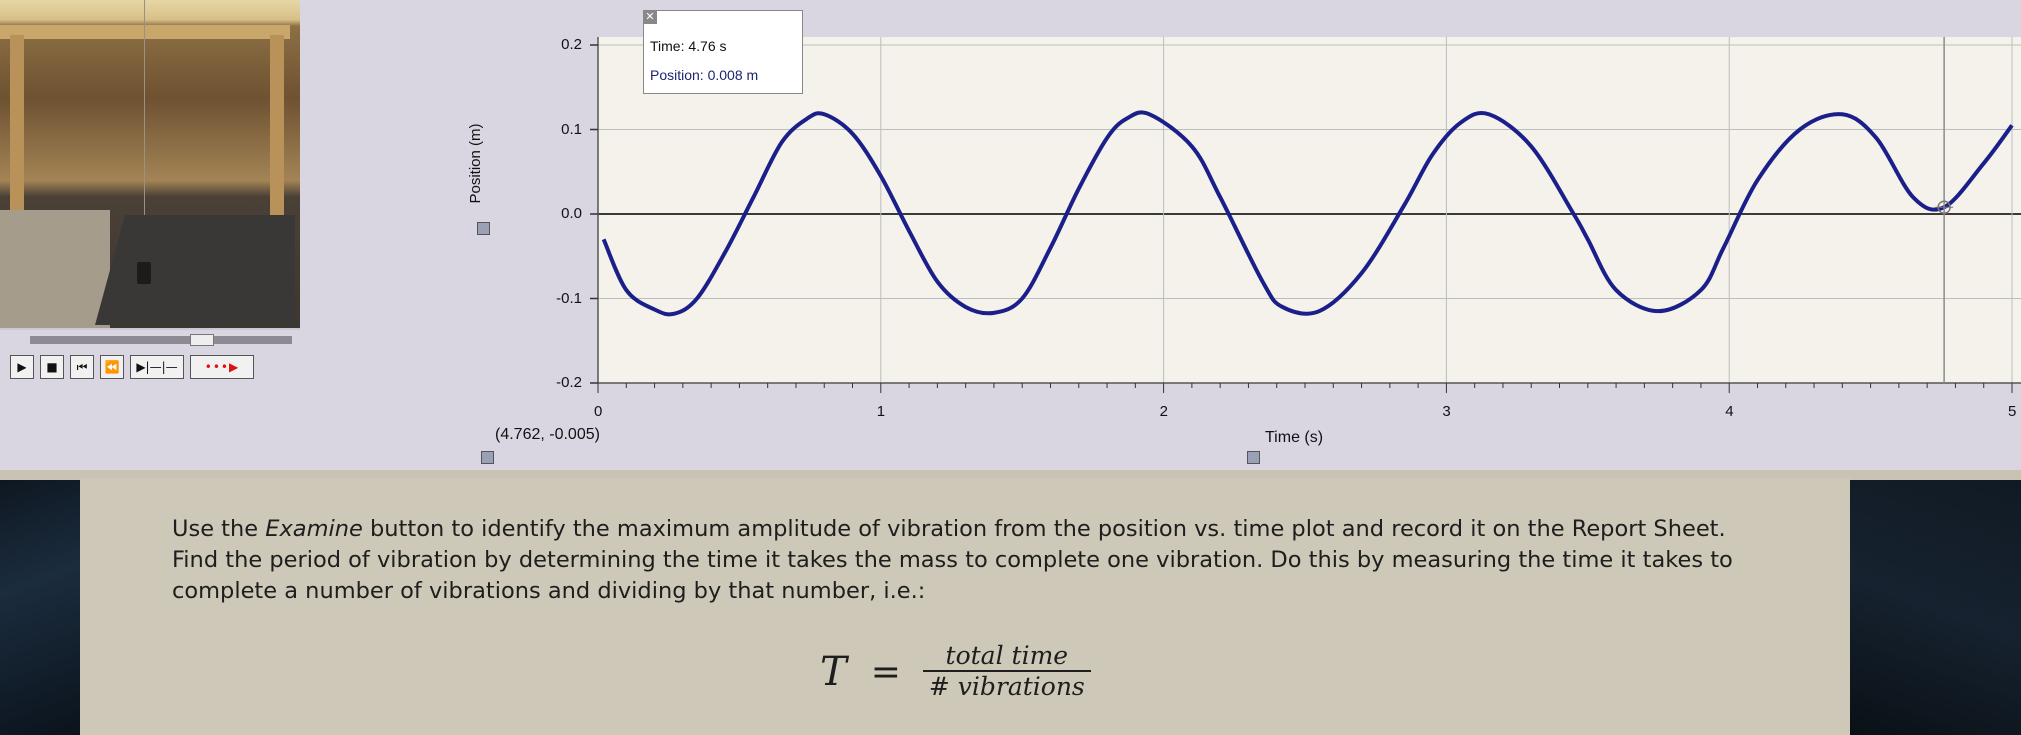 This screenshot has width=2021, height=735. What do you see at coordinates (1253, 457) in the screenshot?
I see `graph-resize-handle-bottom` at bounding box center [1253, 457].